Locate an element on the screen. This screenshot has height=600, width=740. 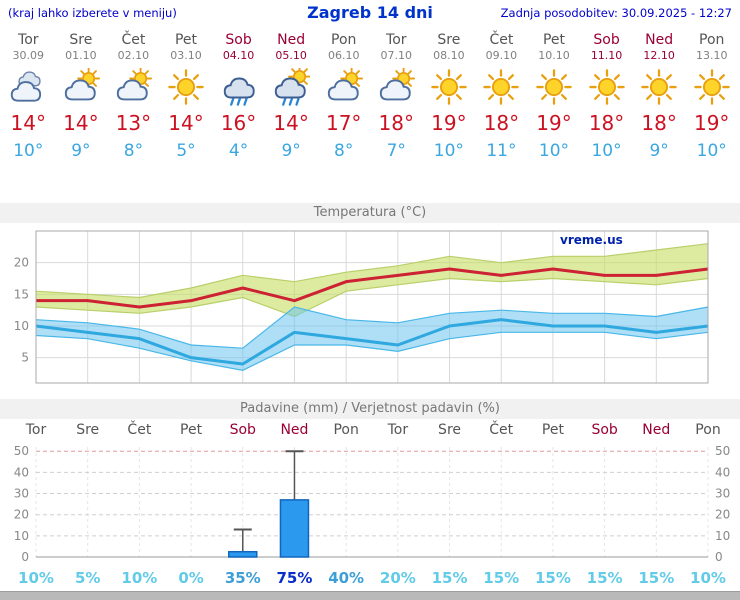
day-date: 04.10 is located at coordinates (238, 55).